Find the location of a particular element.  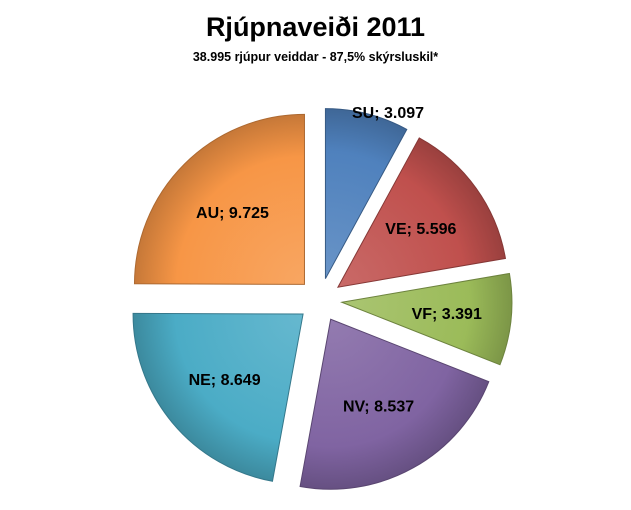

slice-label-au: AU; 9.725 is located at coordinates (232, 213).